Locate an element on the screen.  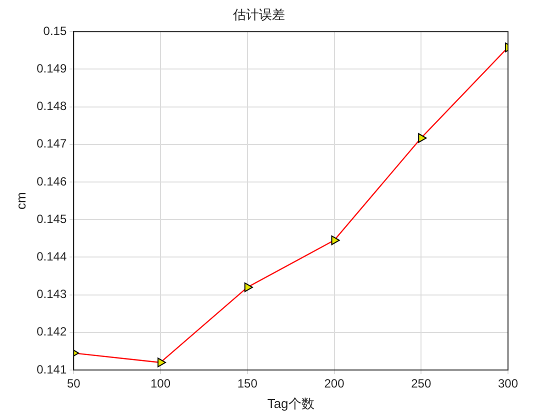
x-tick-label: 200 is located at coordinates (334, 383).